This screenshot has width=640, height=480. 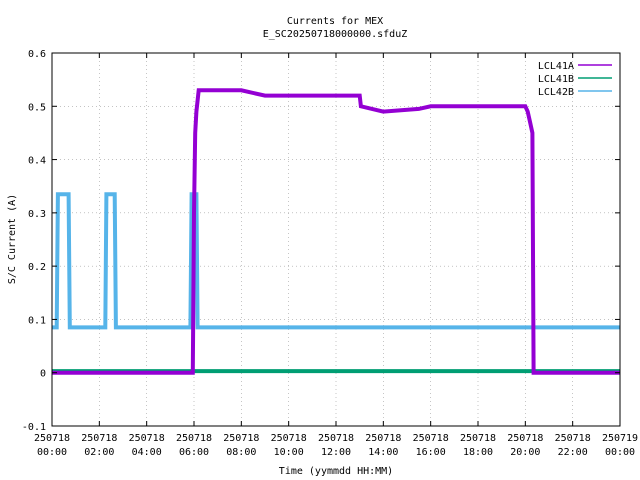 What do you see at coordinates (37, 320) in the screenshot?
I see `y-tick-label: 0.1` at bounding box center [37, 320].